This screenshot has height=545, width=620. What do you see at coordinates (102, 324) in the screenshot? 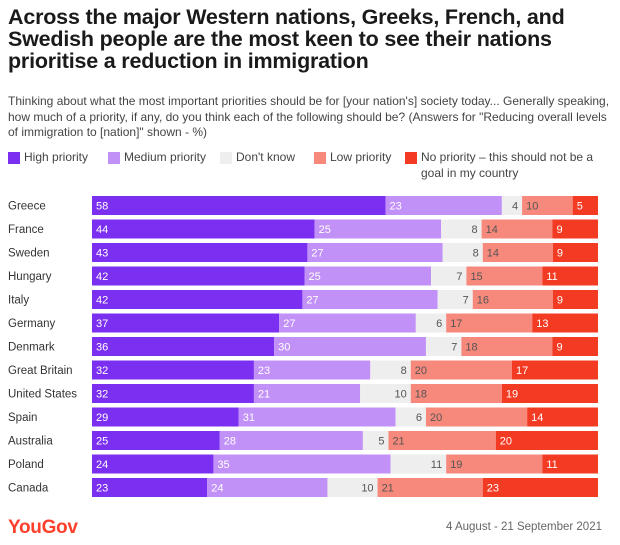
I see `value-label-germany-high: 37` at bounding box center [102, 324].